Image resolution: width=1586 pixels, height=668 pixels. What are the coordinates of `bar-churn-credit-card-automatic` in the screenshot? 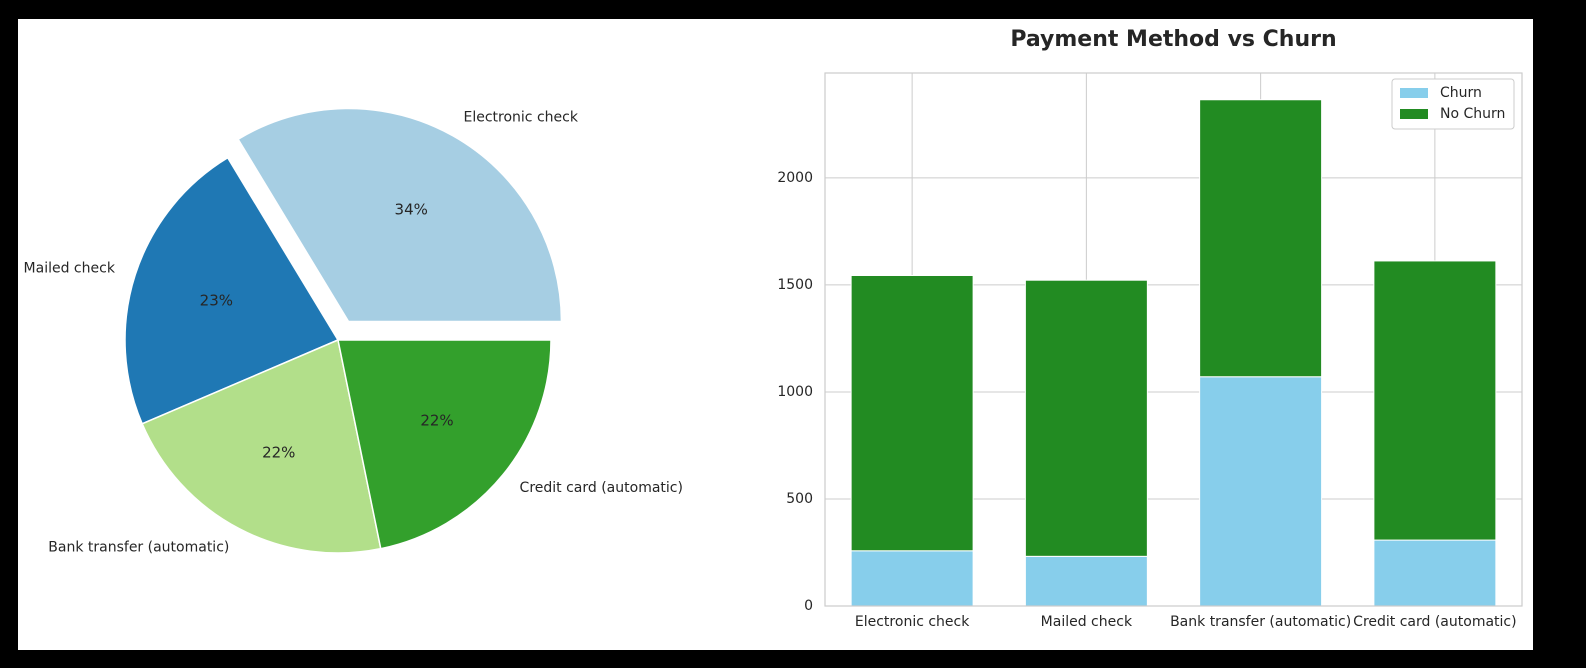 It's located at (1435, 573).